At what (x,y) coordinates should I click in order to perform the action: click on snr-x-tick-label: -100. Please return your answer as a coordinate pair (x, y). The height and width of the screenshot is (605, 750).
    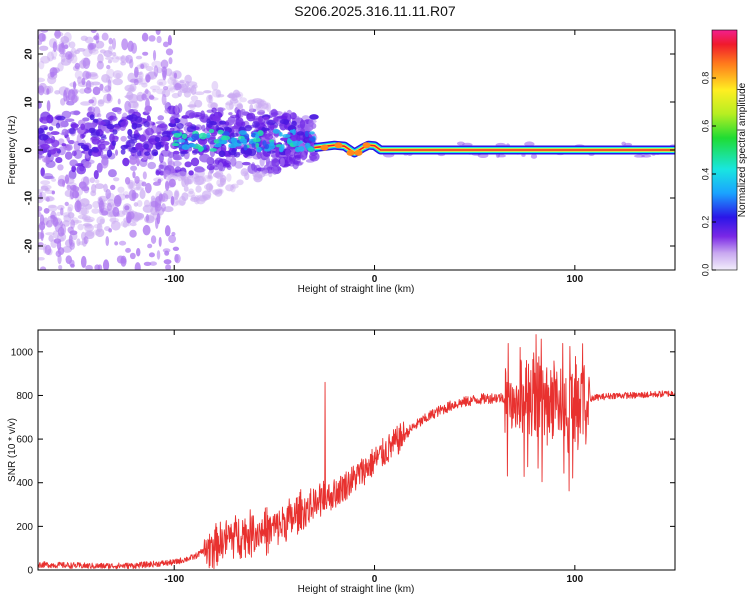
    Looking at the image, I should click on (174, 579).